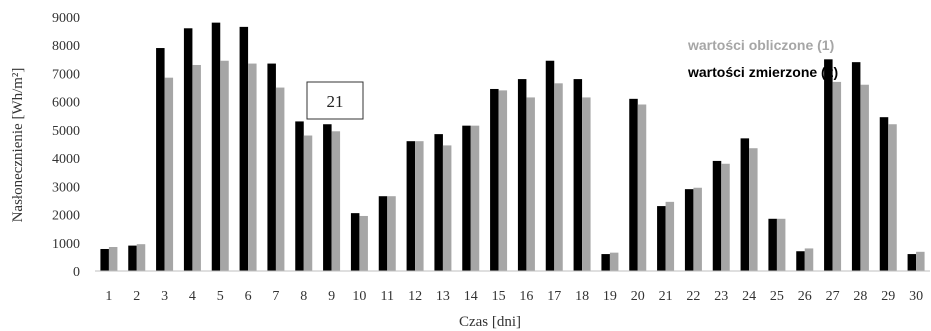 Image resolution: width=931 pixels, height=331 pixels. What do you see at coordinates (387, 296) in the screenshot?
I see `x-tick-label: 11` at bounding box center [387, 296].